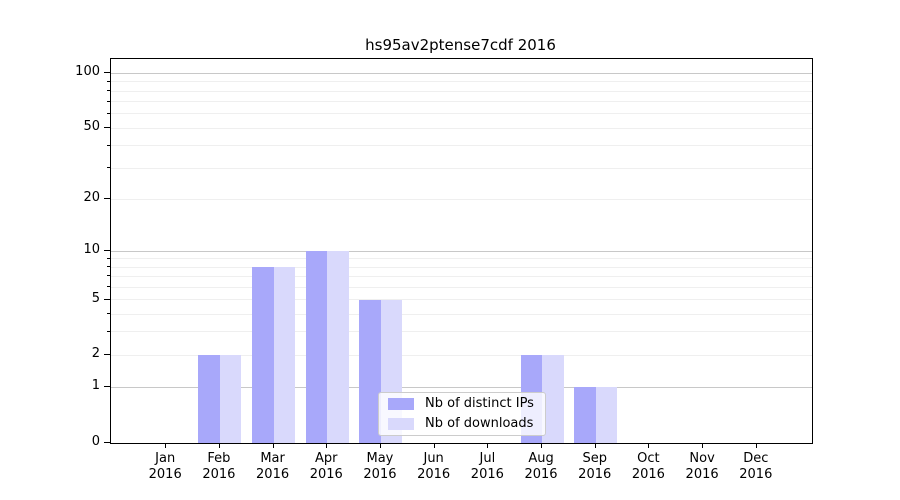 The image size is (900, 500). I want to click on x-tick-label: May 2016, so click(380, 466).